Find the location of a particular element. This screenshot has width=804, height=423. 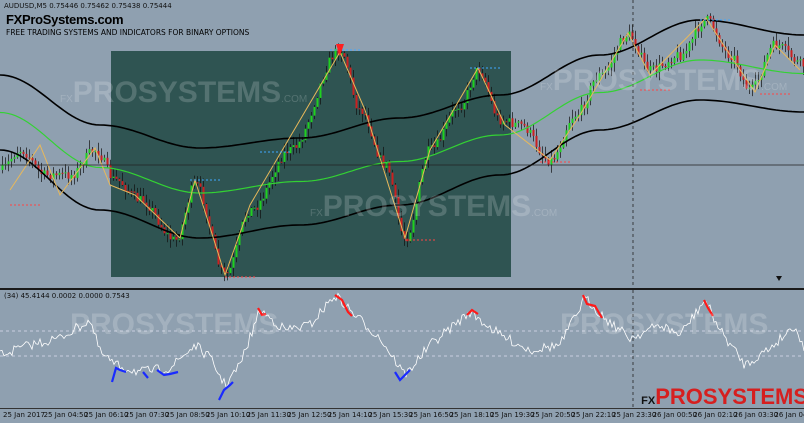

time-tick-label: 25 Jan 14:10 is located at coordinates (350, 415).